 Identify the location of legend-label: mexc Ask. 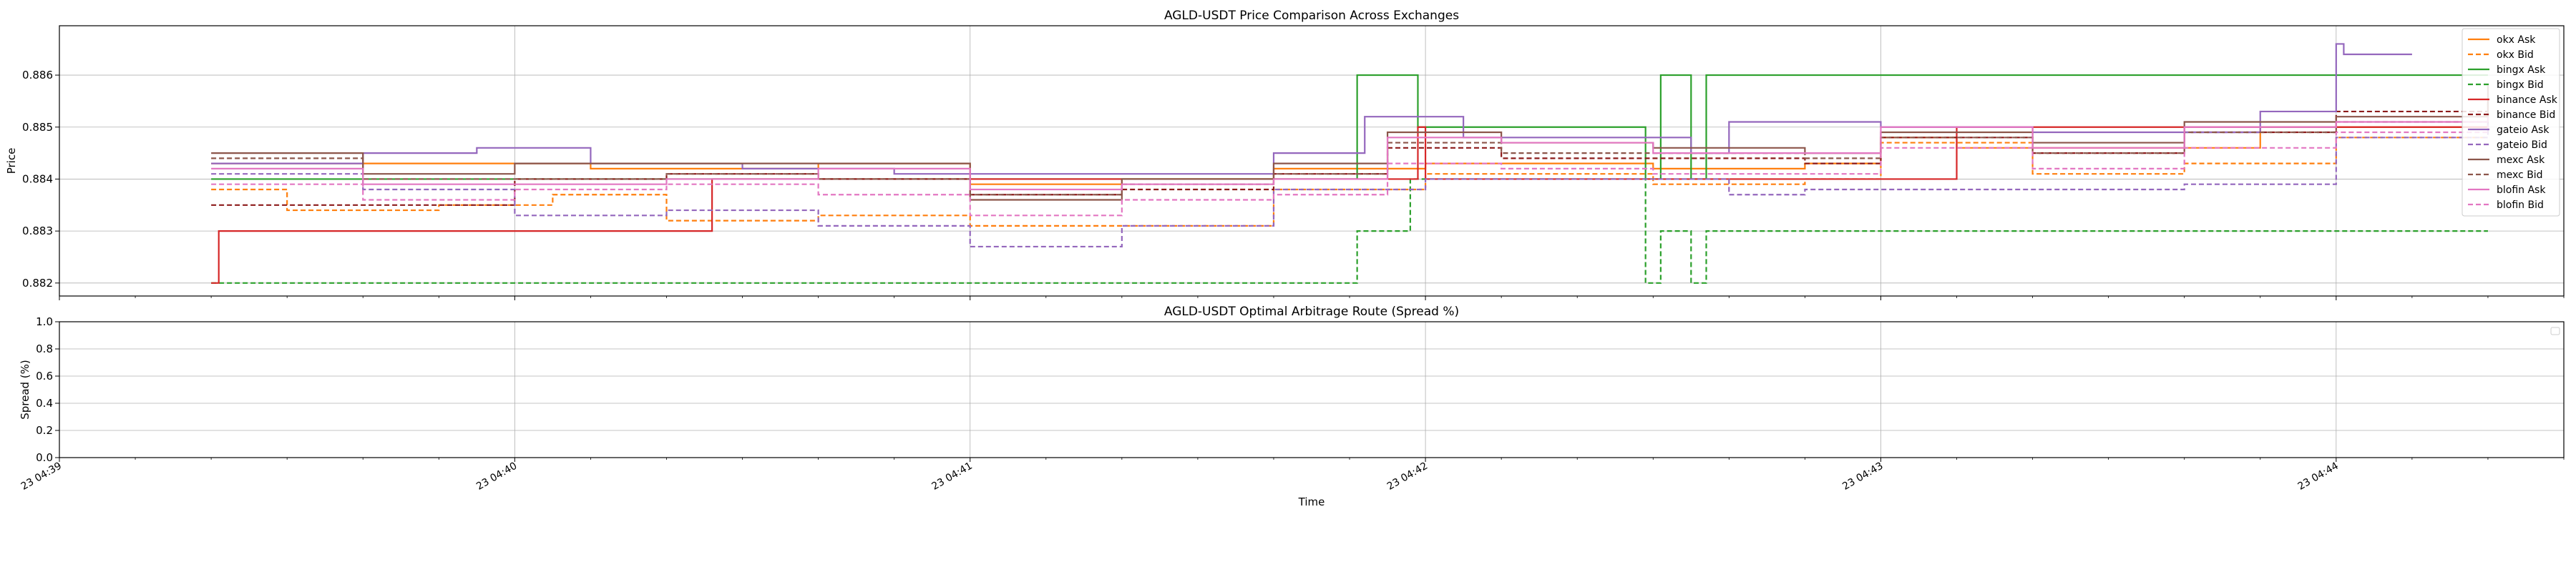
(2521, 160).